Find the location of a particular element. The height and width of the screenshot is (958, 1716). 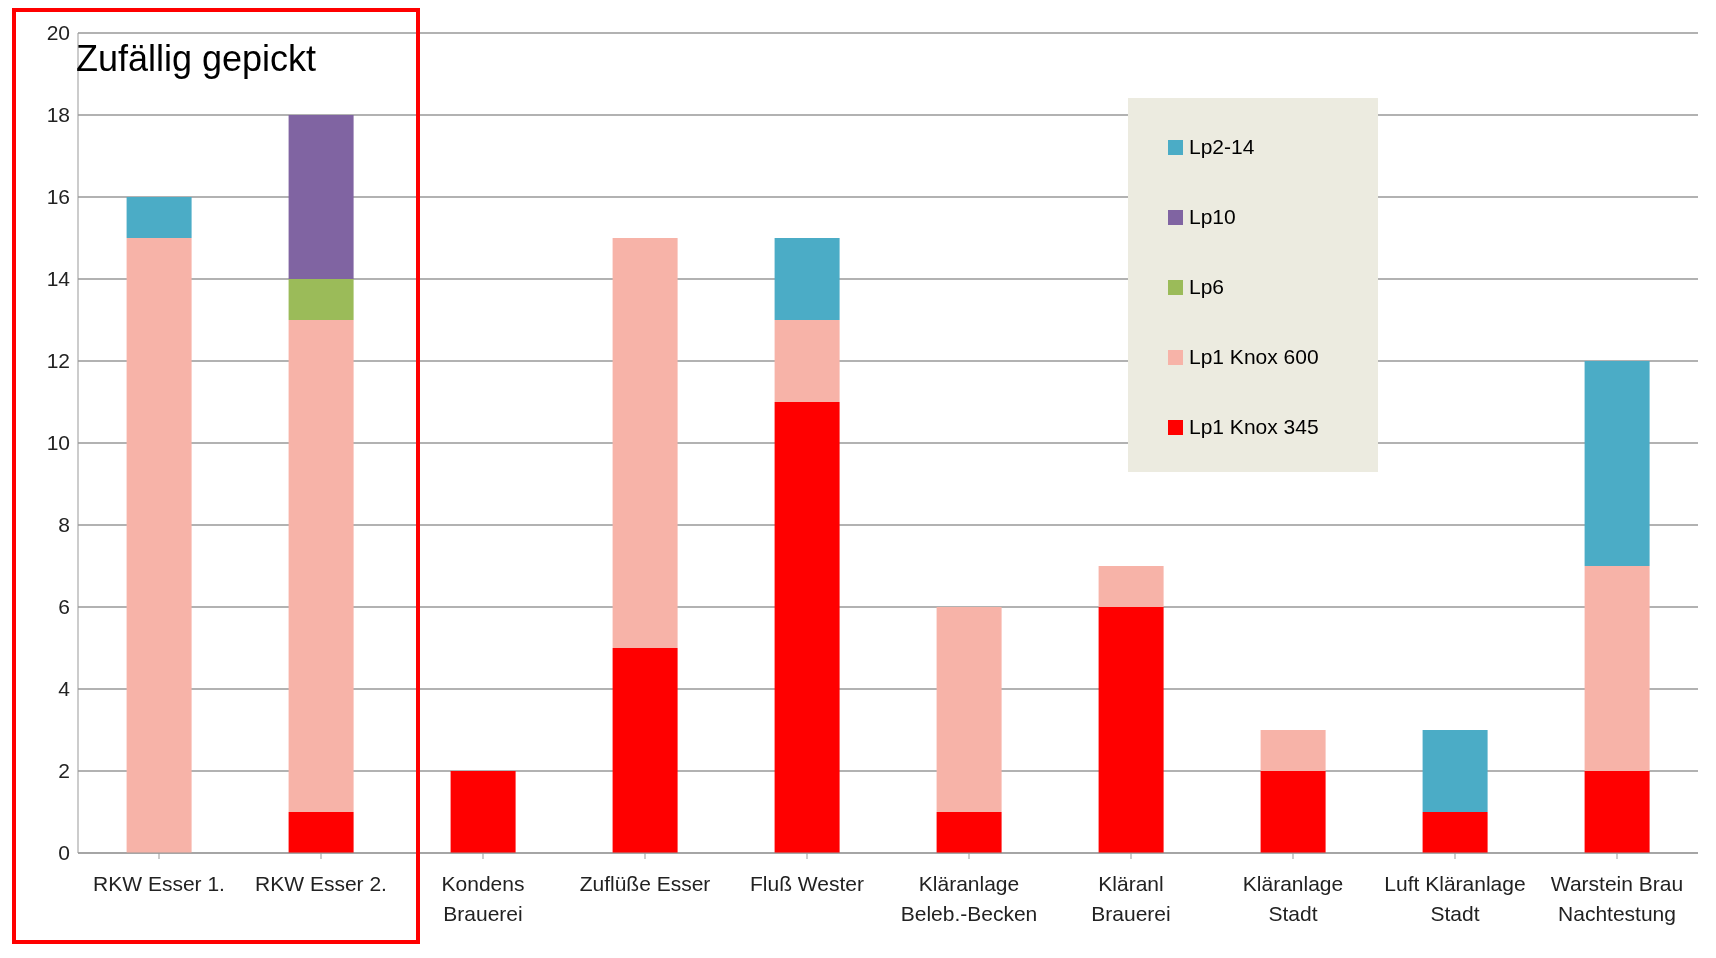

x-tick-label: Warstein Brau Nachtestung is located at coordinates (1617, 898).